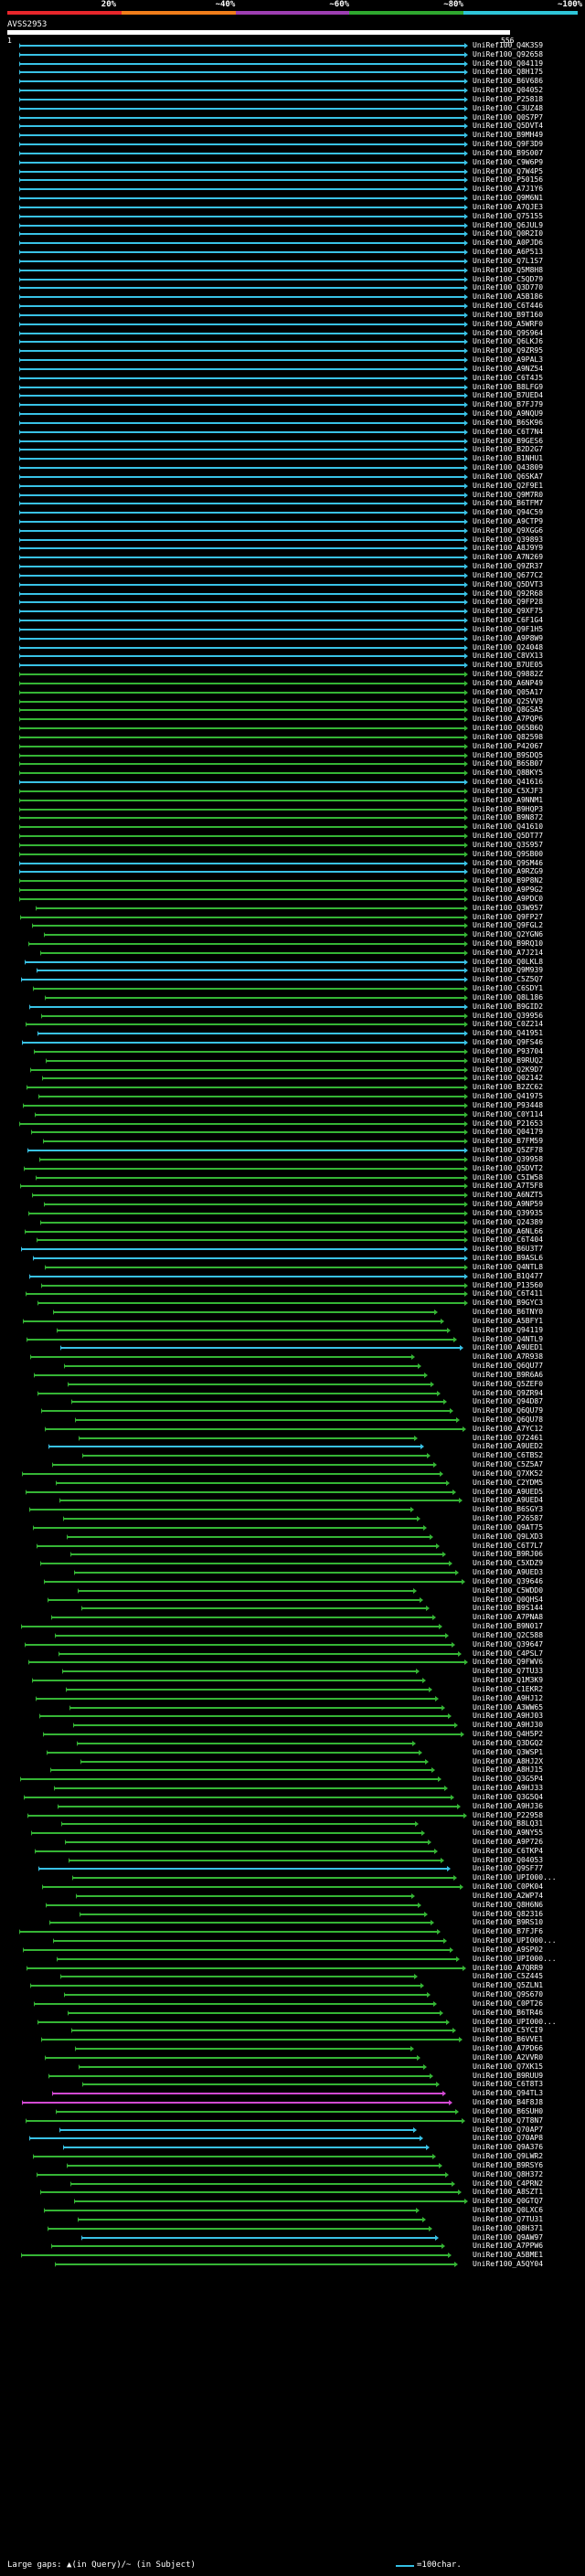 This screenshot has width=585, height=2576. Describe the element at coordinates (509, 1742) in the screenshot. I see `hit-label: UniRef100_Q3DGQ2` at that location.